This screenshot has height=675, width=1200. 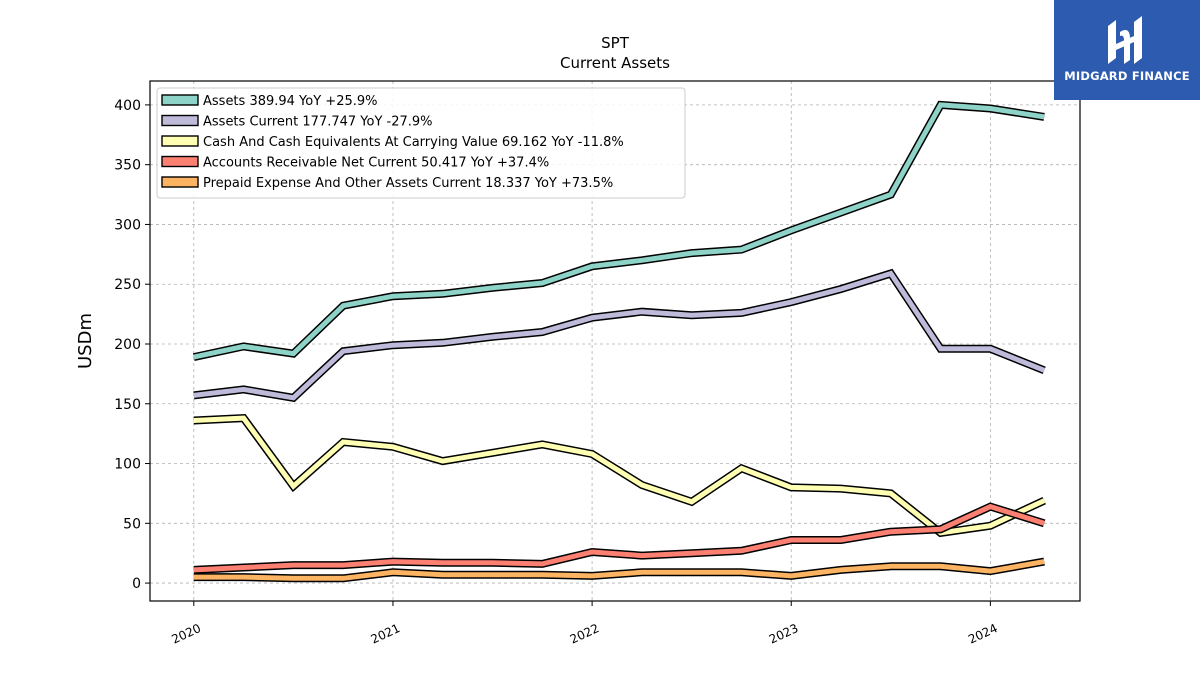 What do you see at coordinates (318, 122) in the screenshot?
I see `legend-label: Assets Current 177.747 YoY -27.9%` at bounding box center [318, 122].